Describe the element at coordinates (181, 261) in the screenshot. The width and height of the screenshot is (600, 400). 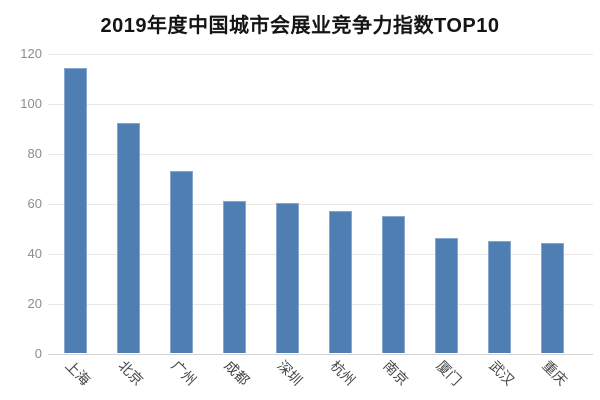
I see `bar-广州` at that location.